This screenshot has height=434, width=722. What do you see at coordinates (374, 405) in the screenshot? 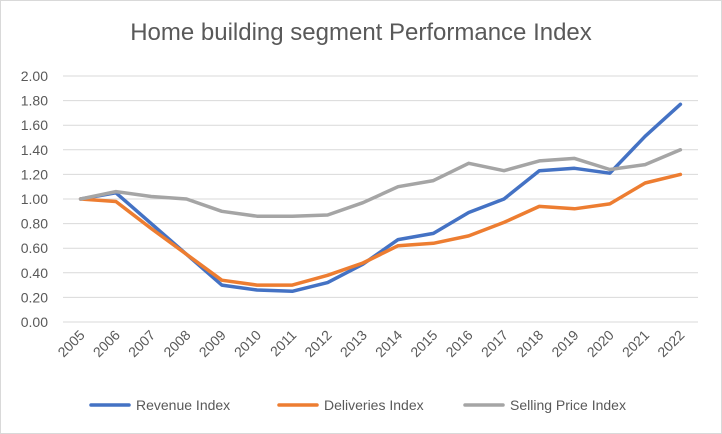
I see `legend-label: Deliveries Index` at bounding box center [374, 405].